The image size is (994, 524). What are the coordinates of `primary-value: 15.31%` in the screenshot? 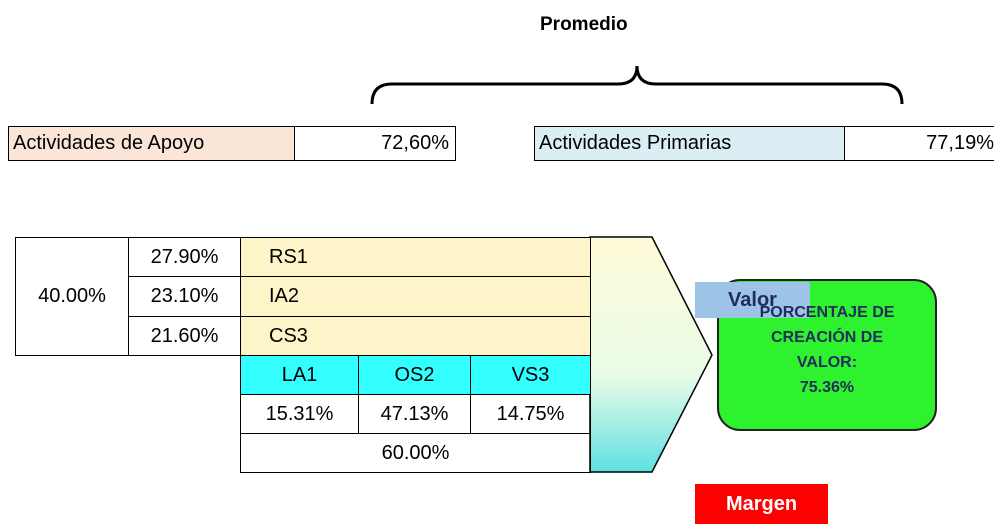 It's located at (299, 414).